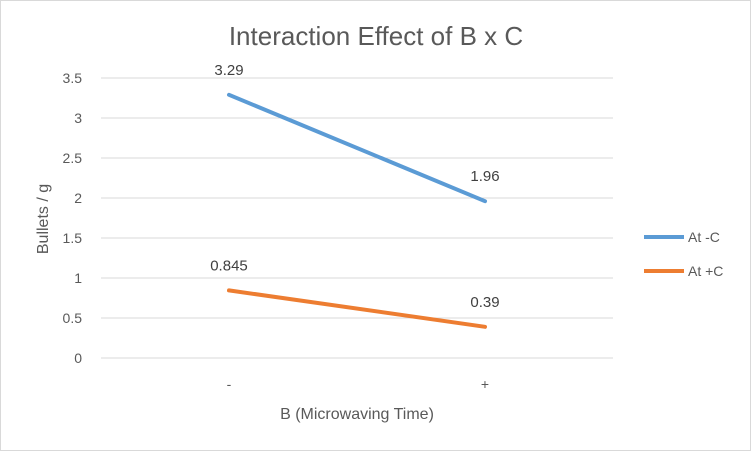 The width and height of the screenshot is (751, 451). What do you see at coordinates (229, 384) in the screenshot?
I see `x-tick-label: -` at bounding box center [229, 384].